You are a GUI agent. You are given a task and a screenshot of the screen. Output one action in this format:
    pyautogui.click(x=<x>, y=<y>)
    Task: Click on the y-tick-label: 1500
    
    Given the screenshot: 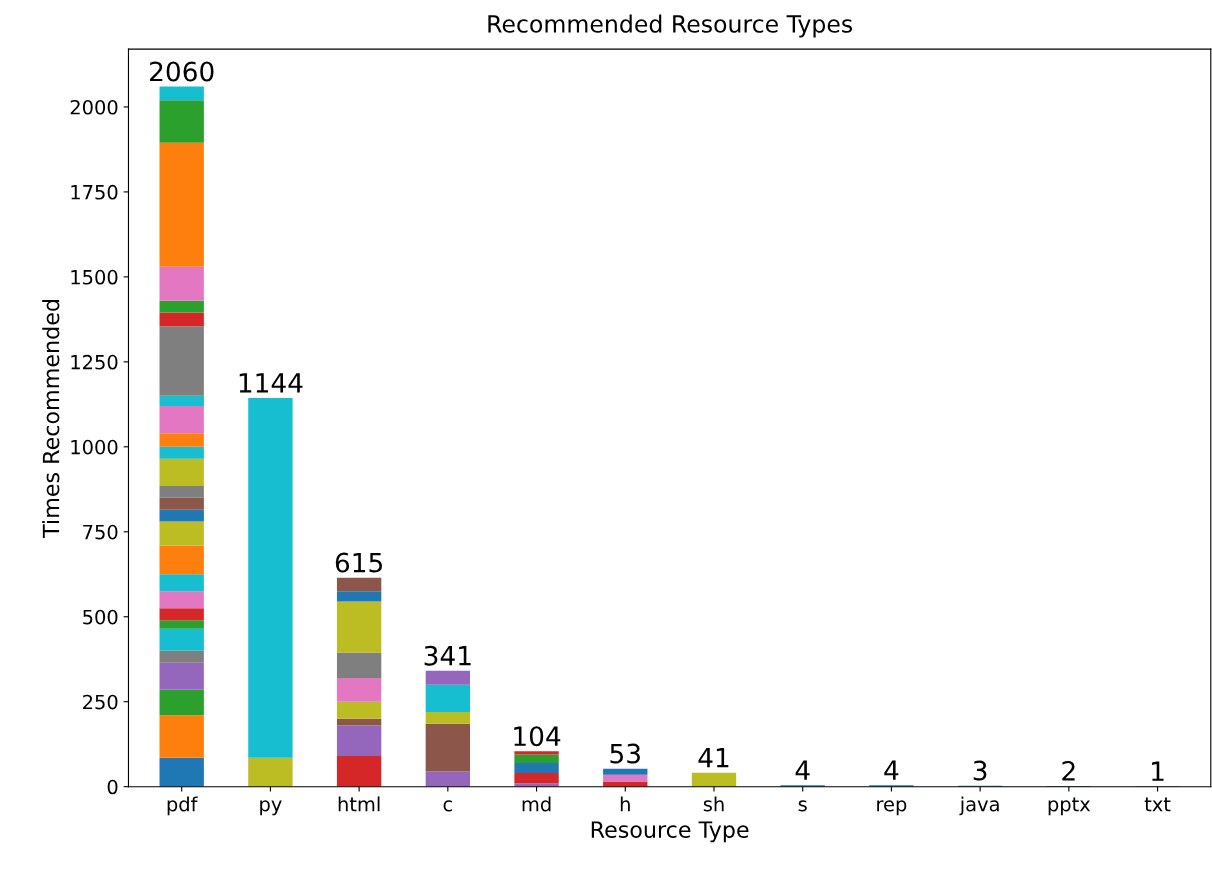 What is the action you would take?
    pyautogui.click(x=94, y=277)
    